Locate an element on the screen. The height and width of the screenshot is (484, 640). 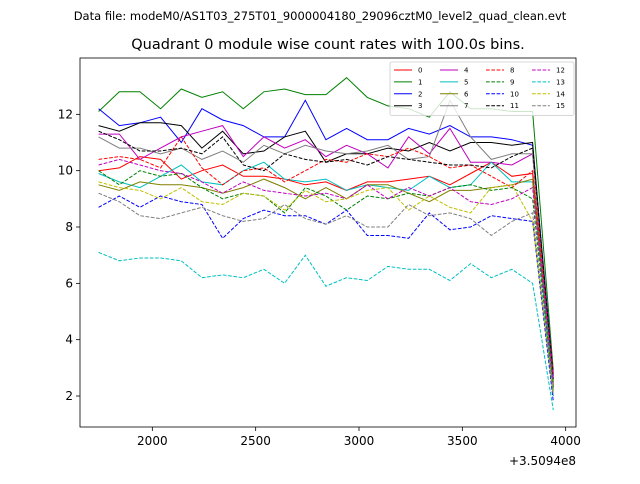
legend-label-9: 9 is located at coordinates (512, 82).